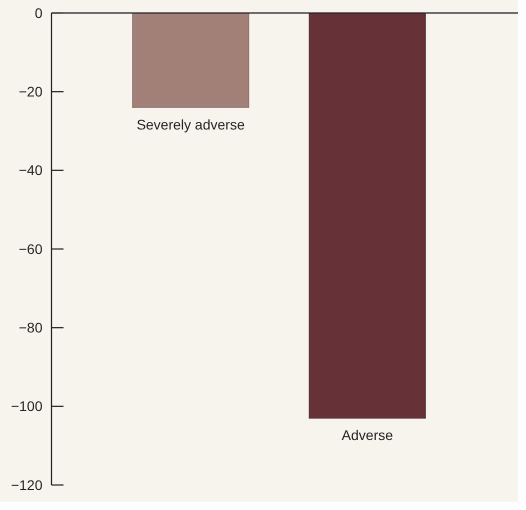 The width and height of the screenshot is (526, 510). Describe the element at coordinates (30, 92) in the screenshot. I see `y-tick-label: −20` at that location.